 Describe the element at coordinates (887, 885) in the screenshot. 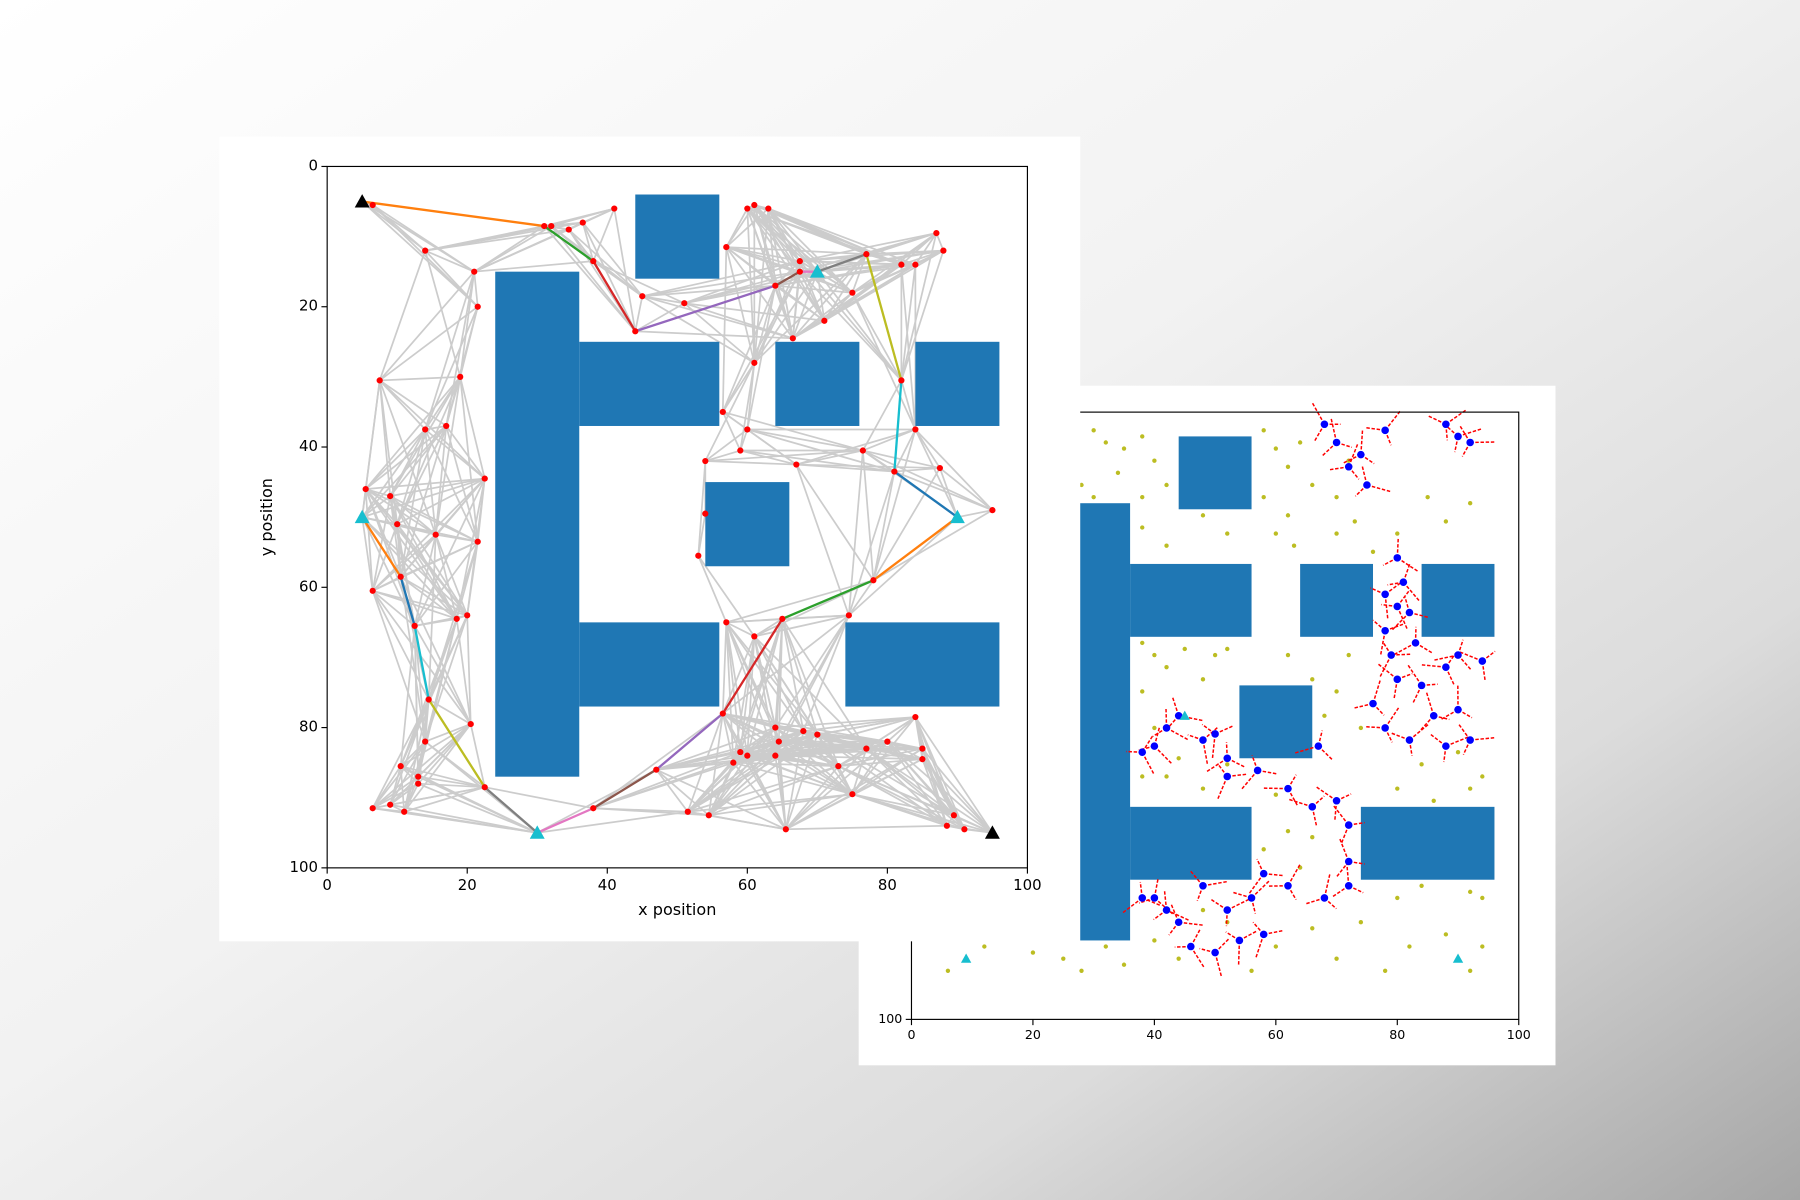

I see `x-tick-label: 80` at that location.